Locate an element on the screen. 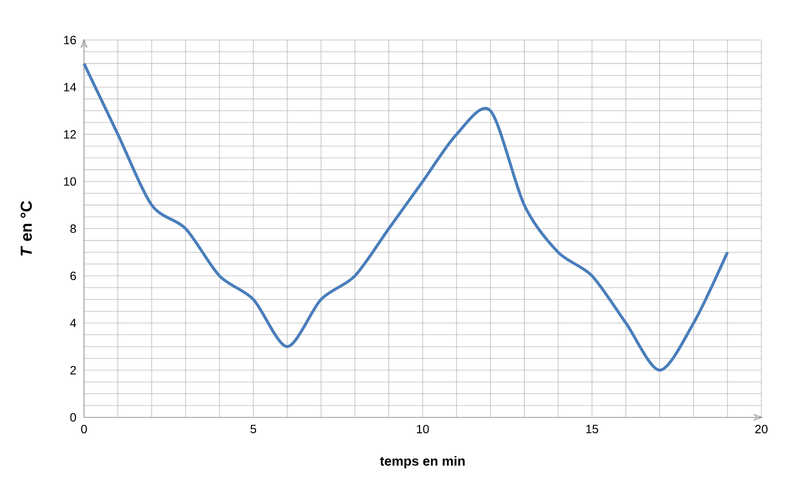 The image size is (800, 500). x-tick-label: 15 is located at coordinates (592, 429).